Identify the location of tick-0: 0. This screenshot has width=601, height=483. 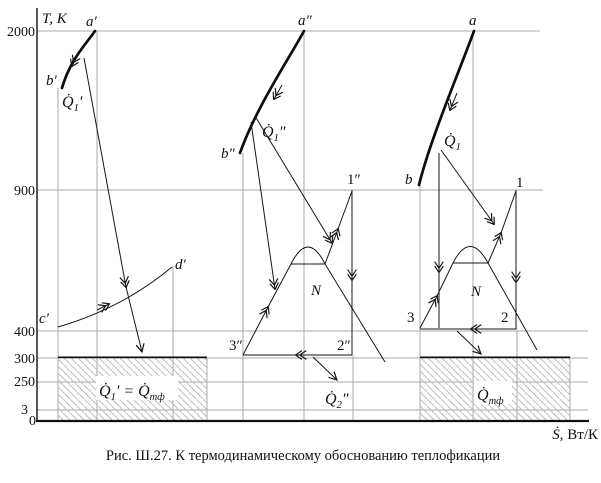
(32, 421).